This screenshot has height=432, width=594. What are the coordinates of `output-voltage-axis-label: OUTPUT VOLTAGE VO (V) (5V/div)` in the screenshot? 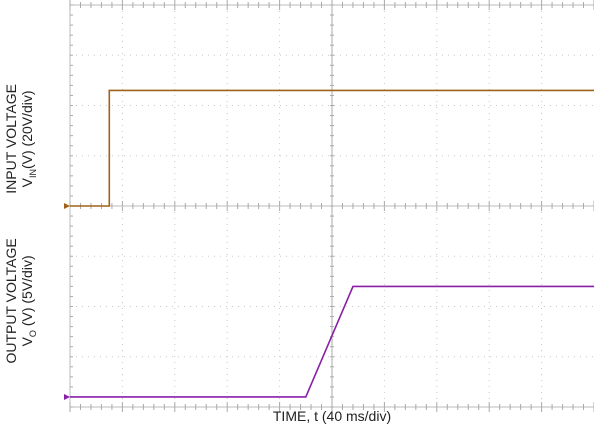 It's located at (22, 301).